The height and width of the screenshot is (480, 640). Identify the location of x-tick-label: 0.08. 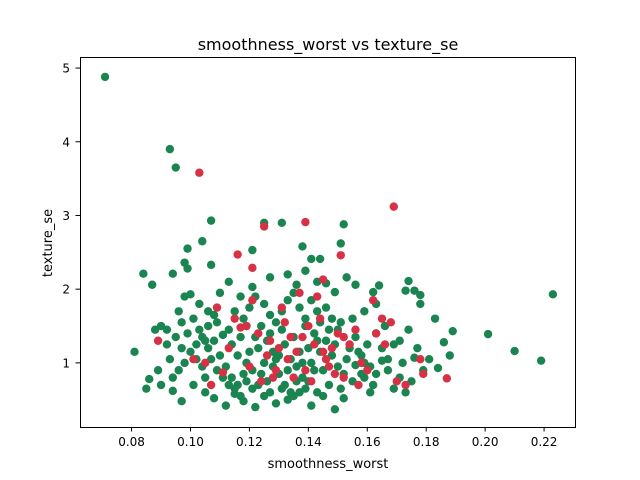
(131, 442).